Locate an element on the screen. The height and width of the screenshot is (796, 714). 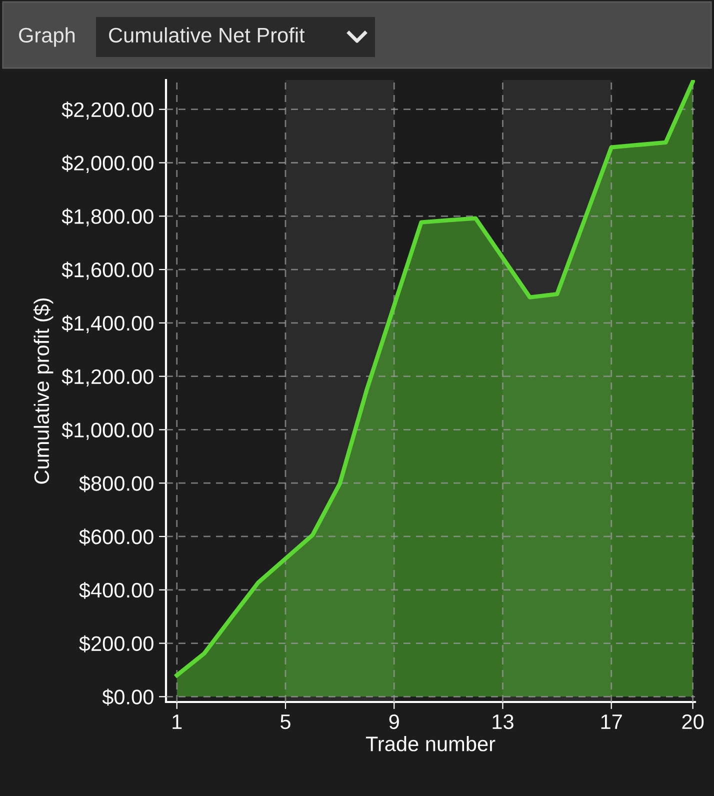
x-tick-label: 5 is located at coordinates (285, 722).